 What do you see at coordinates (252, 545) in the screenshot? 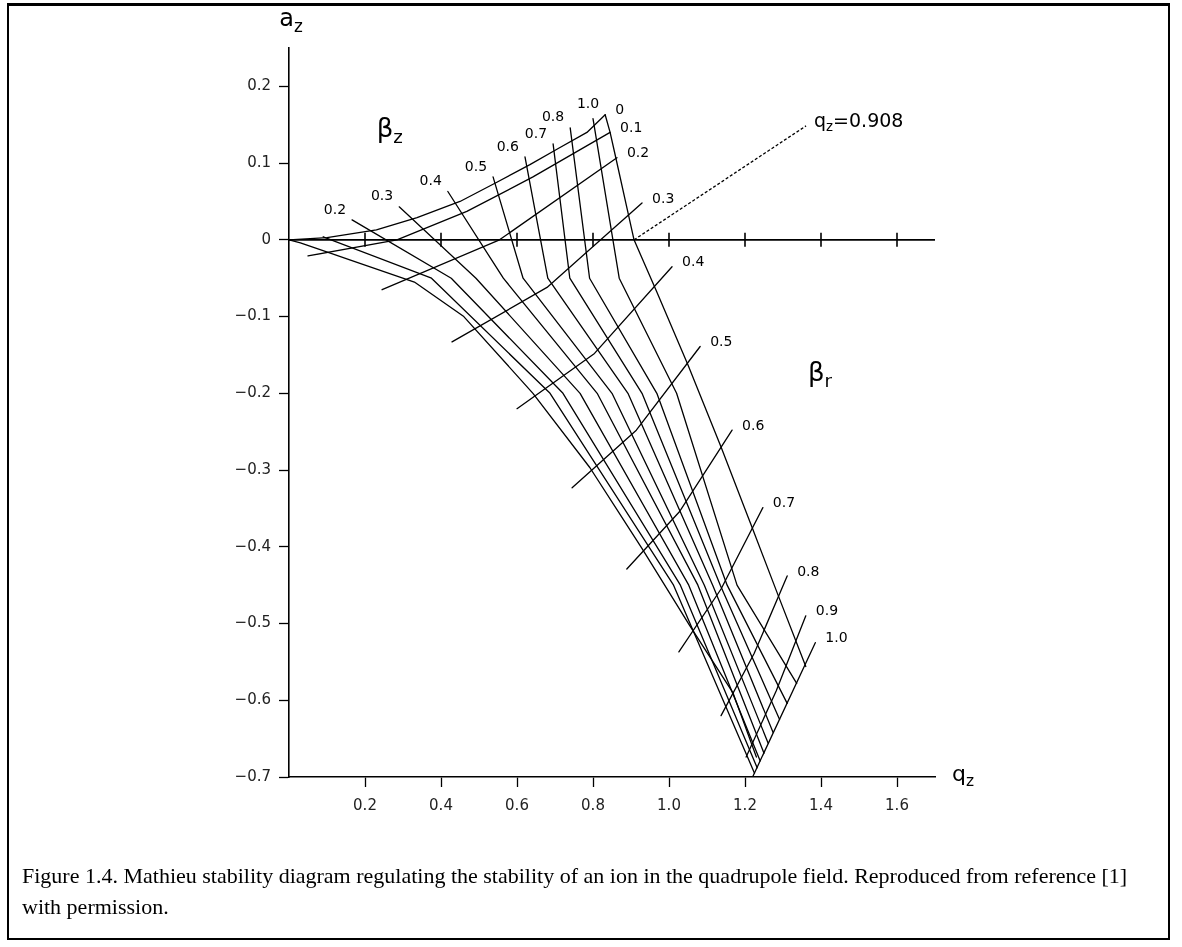
I see `y-tick-label: −0.4` at bounding box center [252, 545].